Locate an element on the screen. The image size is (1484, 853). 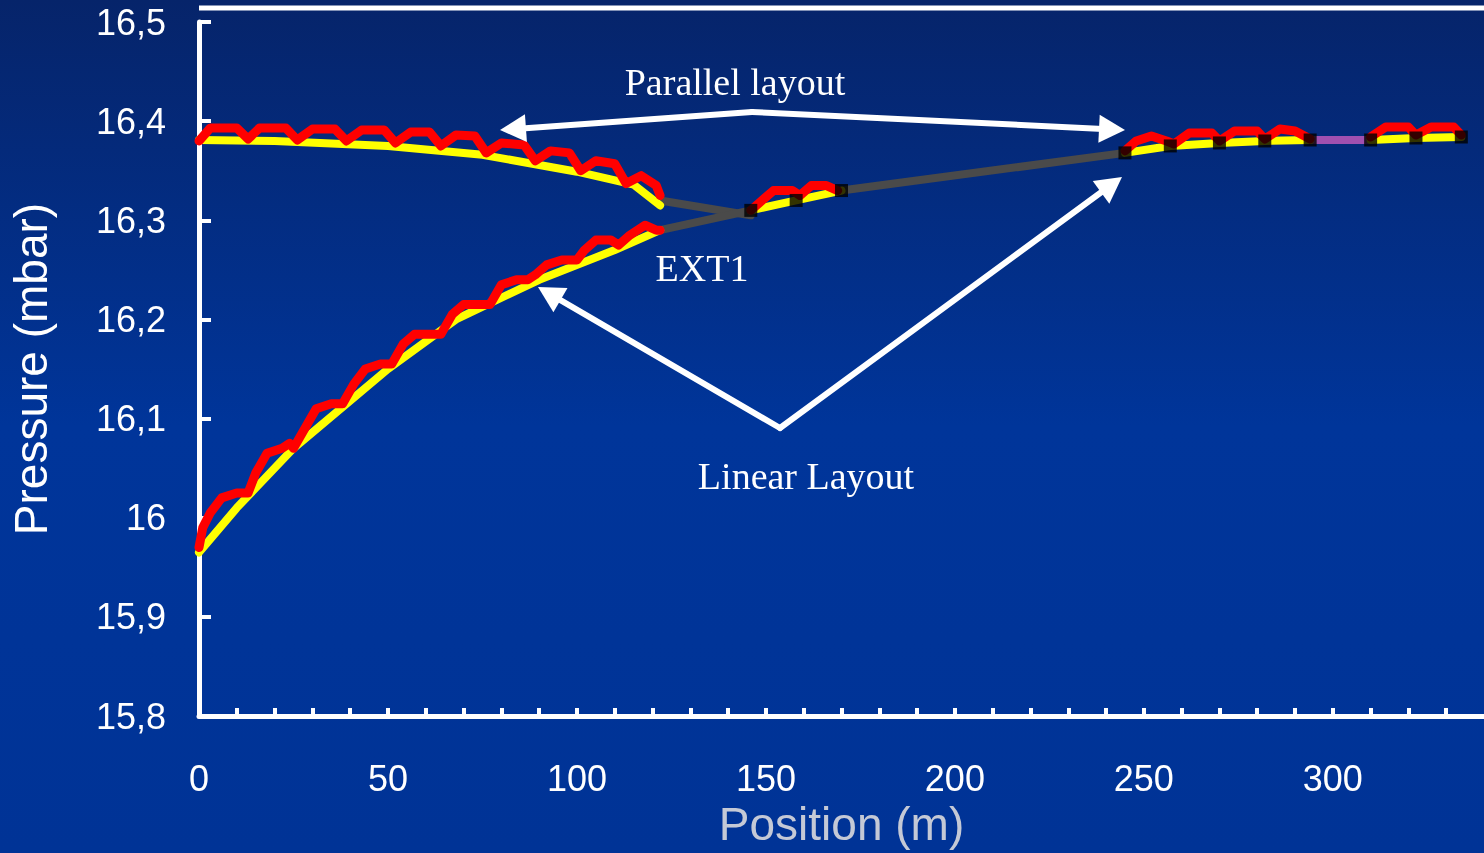
y-axis-title: Pressure (mbar) is located at coordinates (31, 369).